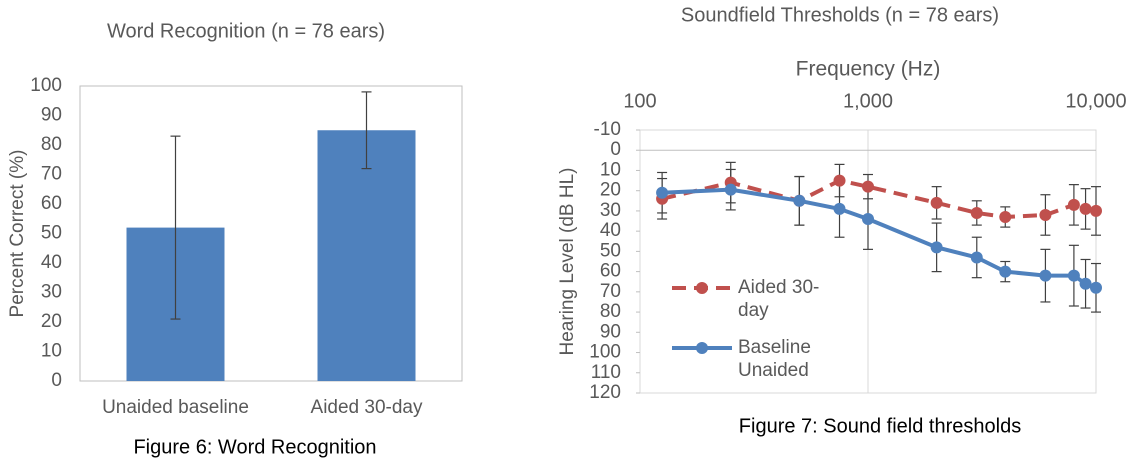  Describe the element at coordinates (880, 426) in the screenshot. I see `figure-caption: Figure 7: Sound field thresholds` at that location.